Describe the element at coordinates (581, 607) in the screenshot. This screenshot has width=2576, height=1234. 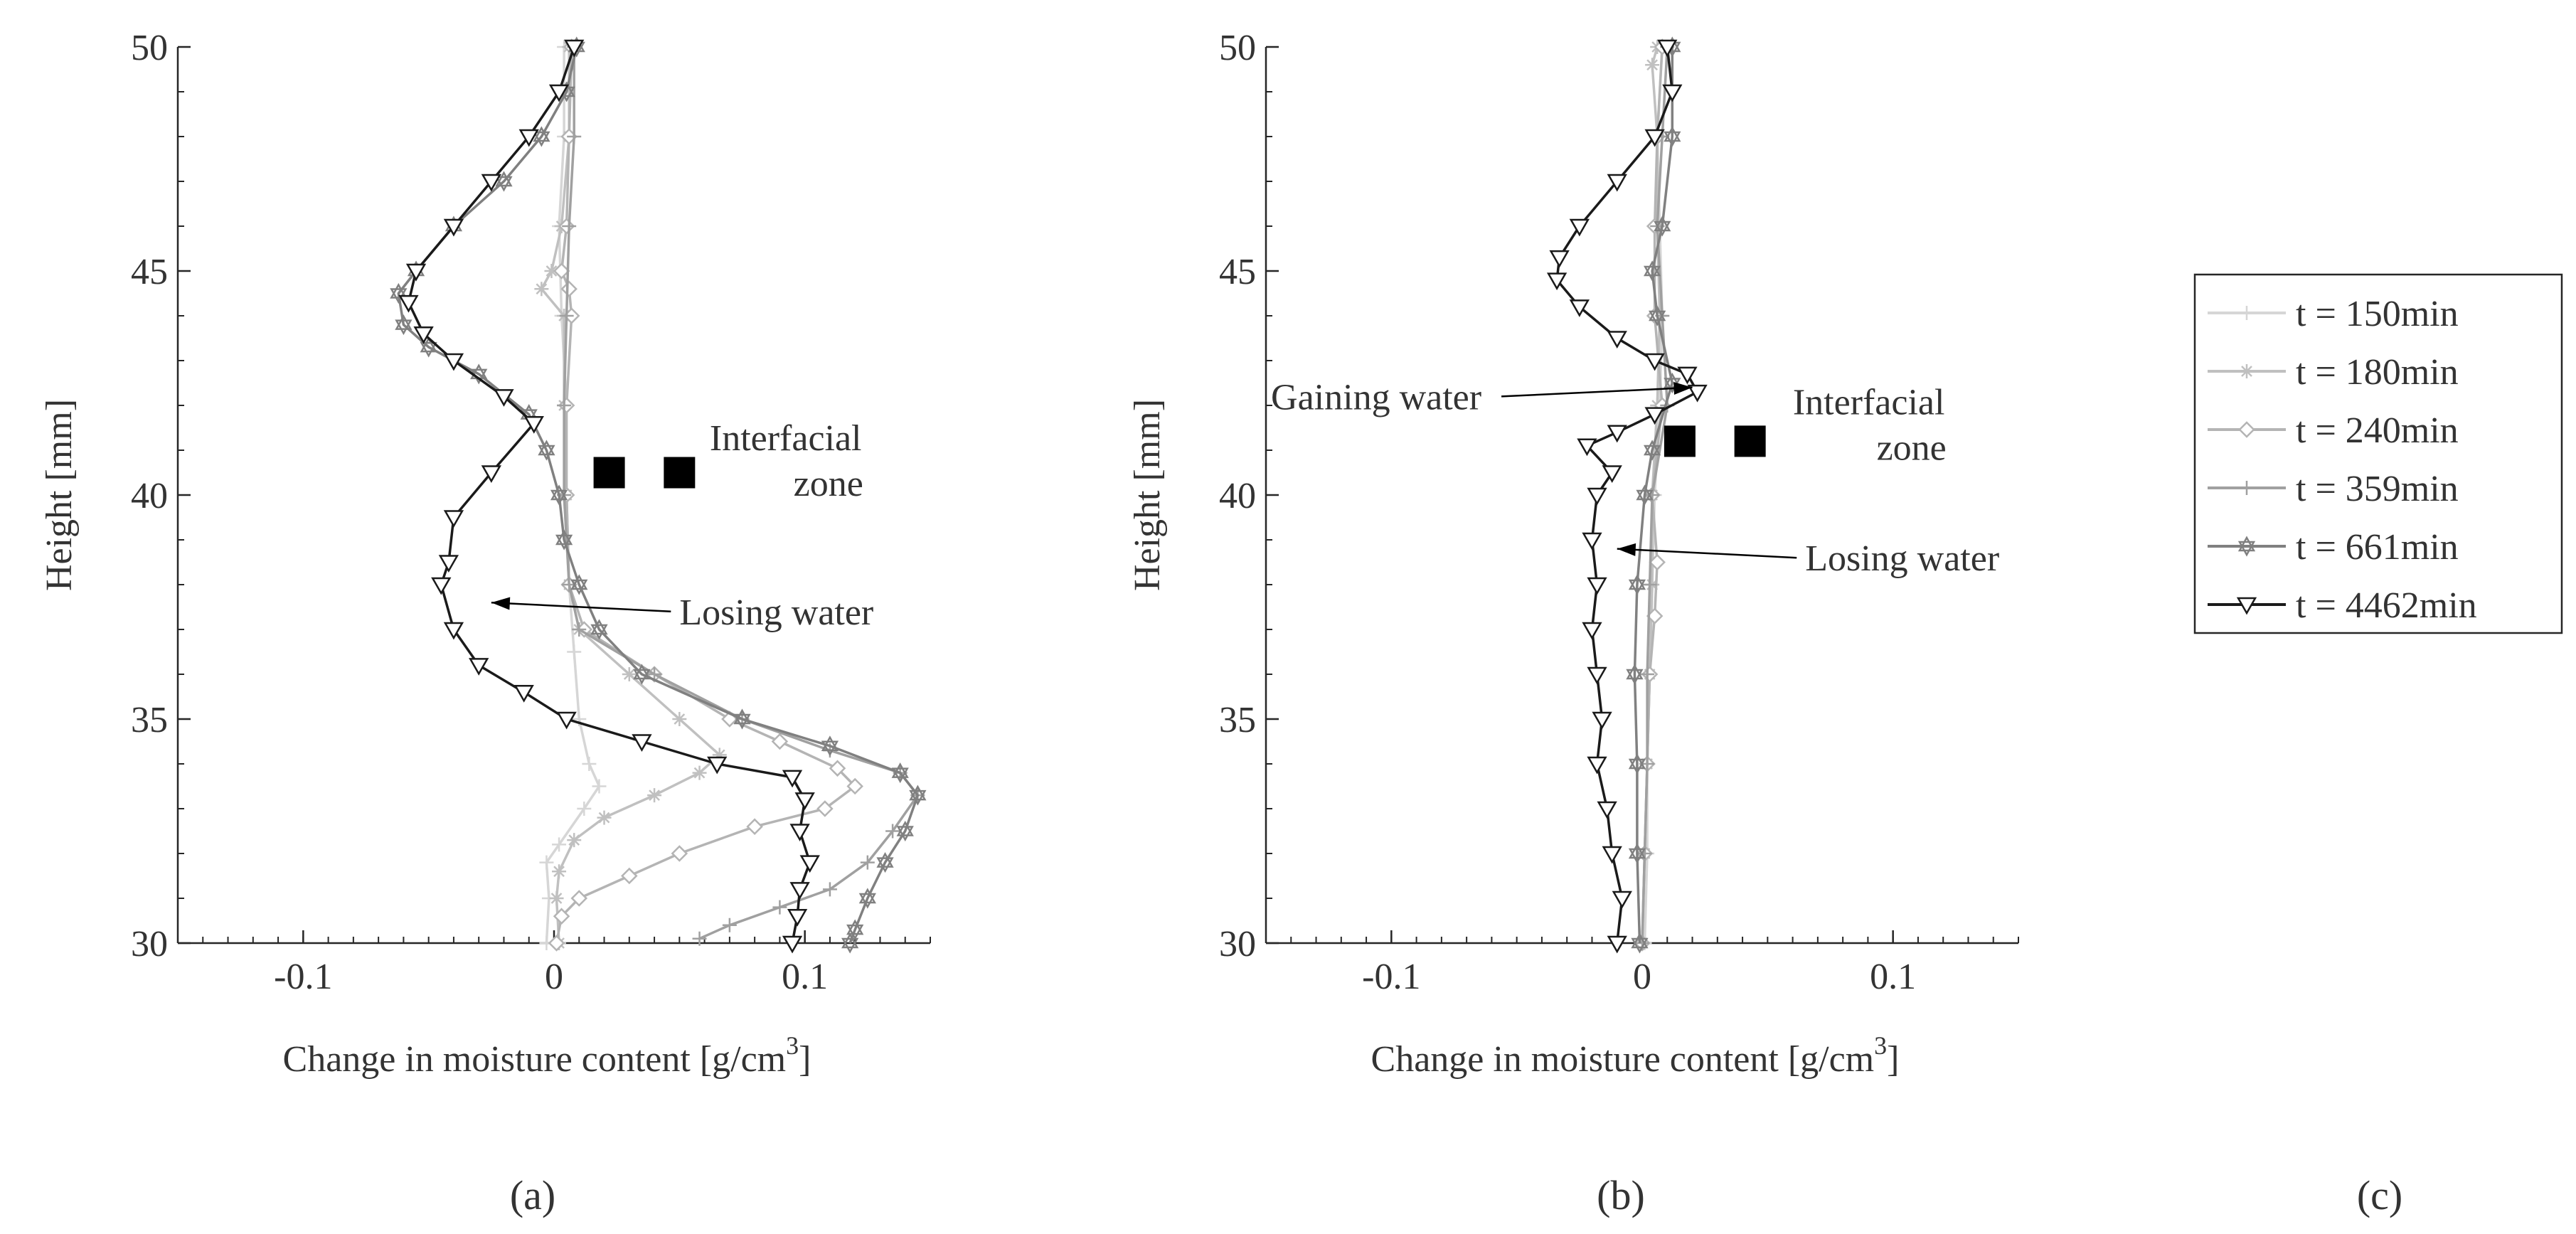
I see `annotation-arrow-line` at that location.